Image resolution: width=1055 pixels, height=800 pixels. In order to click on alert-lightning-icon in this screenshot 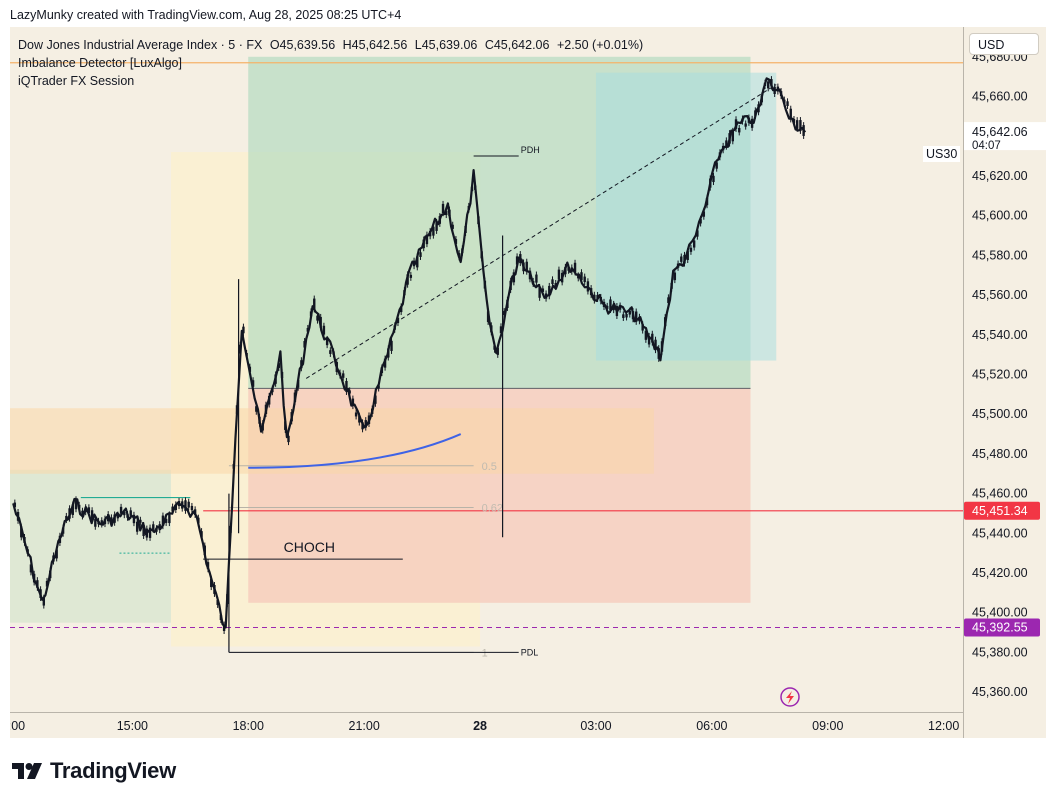, I will do `click(790, 697)`.